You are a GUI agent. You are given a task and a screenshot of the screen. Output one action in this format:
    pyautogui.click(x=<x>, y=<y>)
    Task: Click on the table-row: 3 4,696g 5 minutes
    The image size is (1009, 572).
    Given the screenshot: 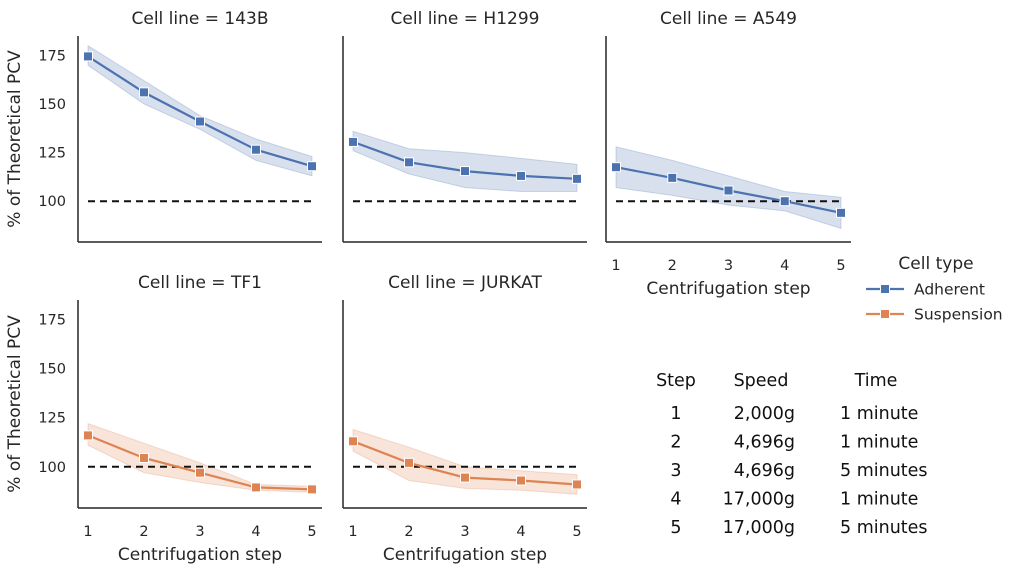 What is the action you would take?
    pyautogui.click(x=798, y=471)
    